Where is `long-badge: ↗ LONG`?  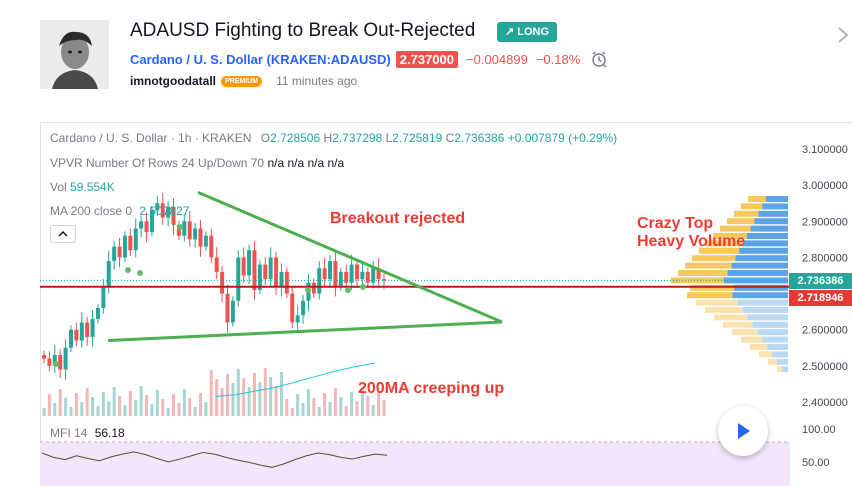 long-badge: ↗ LONG is located at coordinates (527, 32).